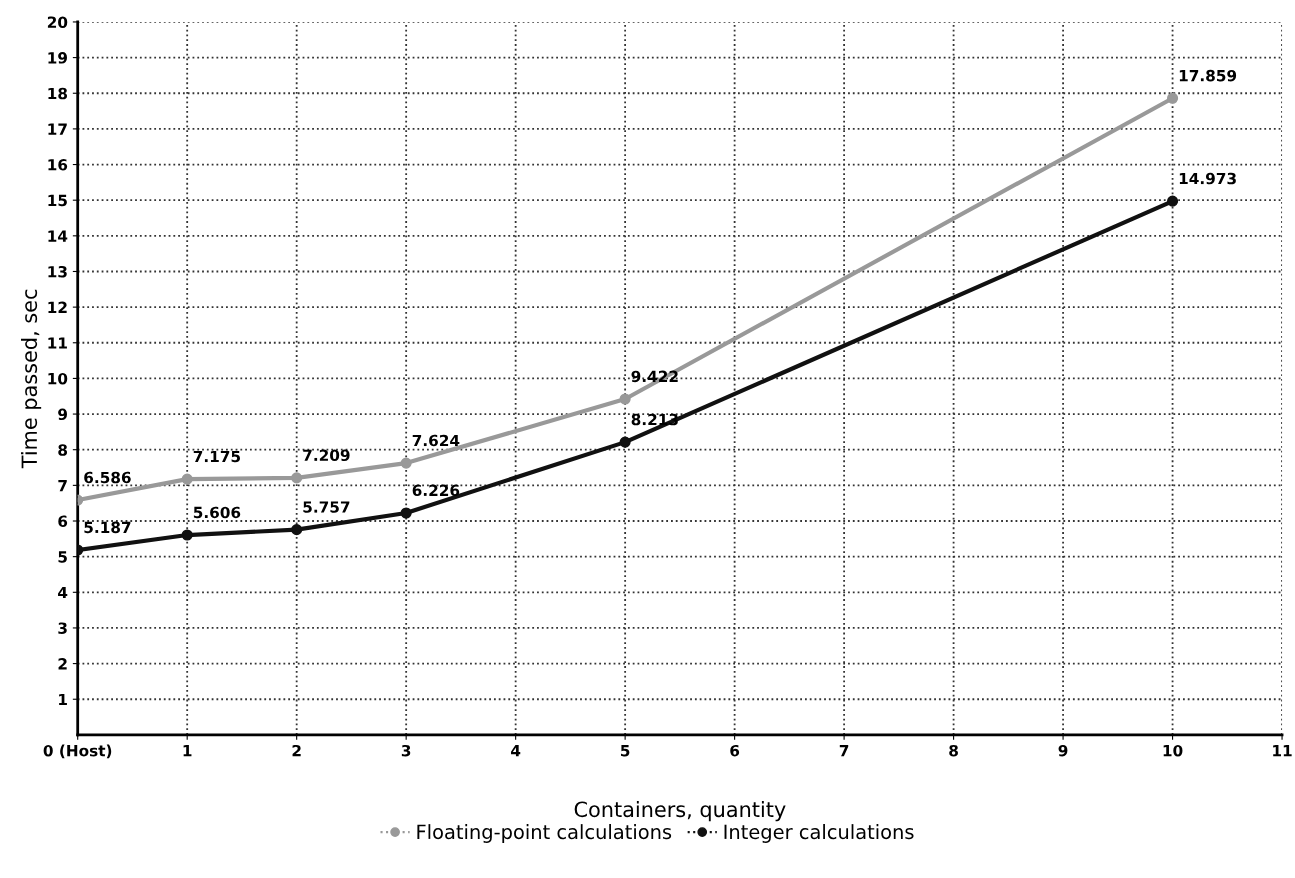 This screenshot has height=878, width=1295. What do you see at coordinates (187, 751) in the screenshot?
I see `x-tick-label: 1` at bounding box center [187, 751].